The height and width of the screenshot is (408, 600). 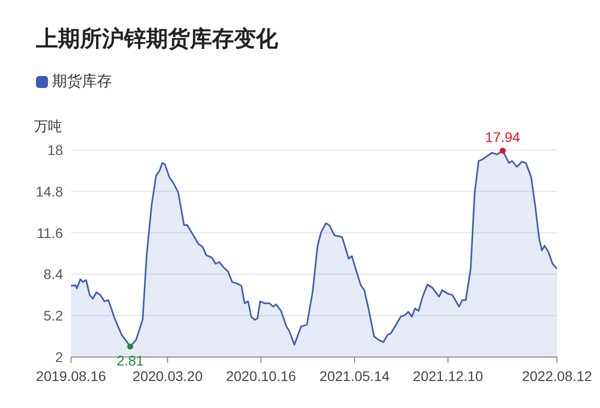 What do you see at coordinates (261, 376) in the screenshot?
I see `x-tick-label: 2020.10.16` at bounding box center [261, 376].